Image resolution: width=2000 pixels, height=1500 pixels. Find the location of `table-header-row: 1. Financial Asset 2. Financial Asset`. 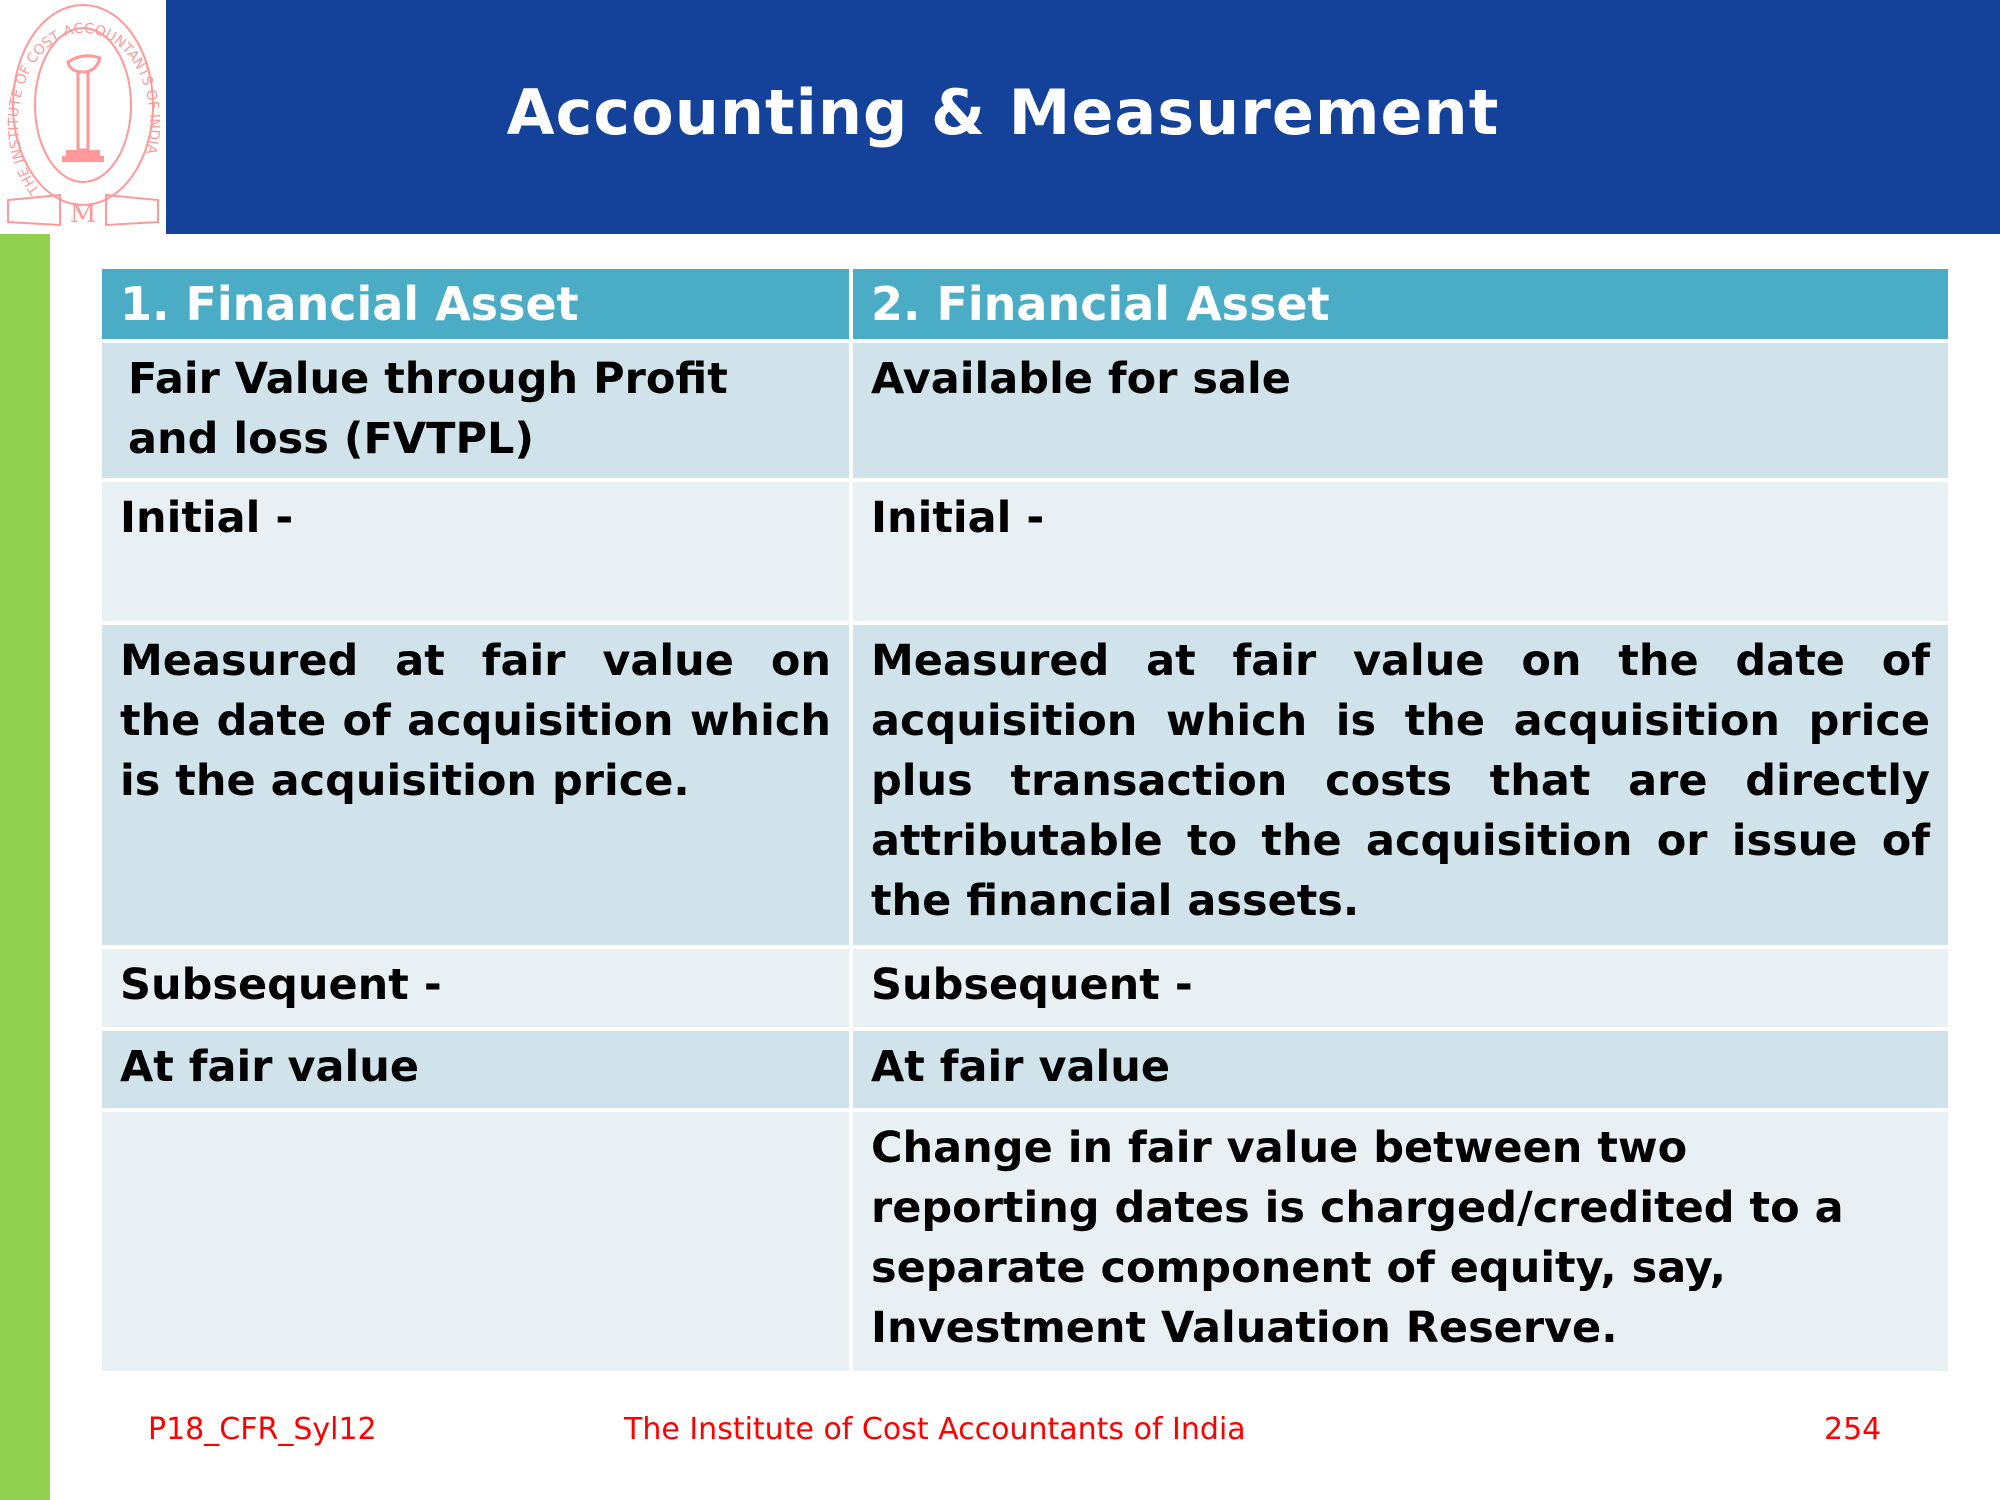

table-header-row: 1. Financial Asset 2. Financial Asset is located at coordinates (1025, 304).